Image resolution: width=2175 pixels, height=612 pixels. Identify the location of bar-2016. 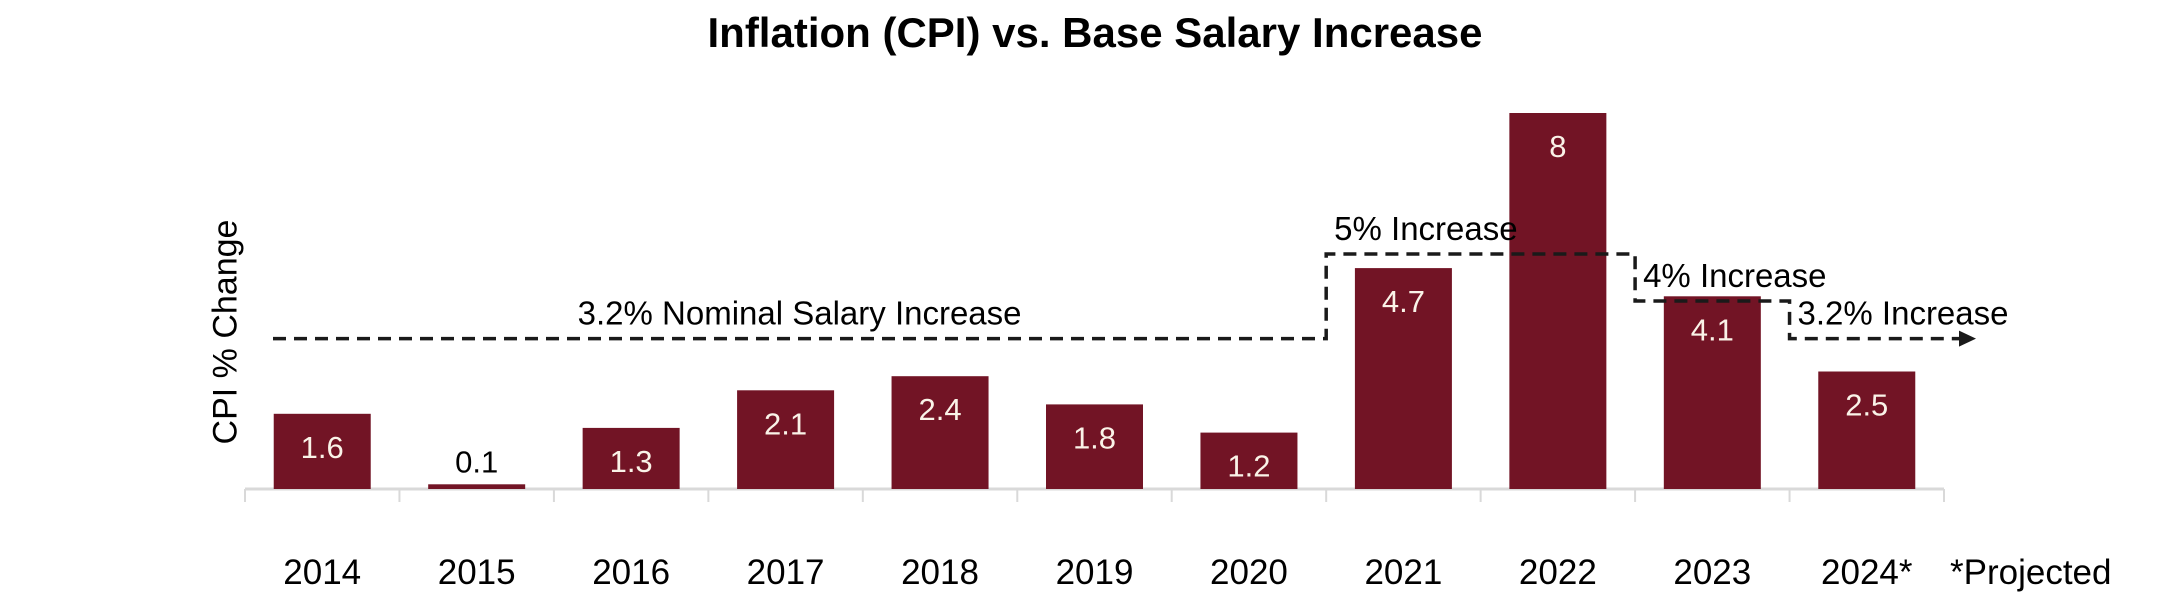
(631, 458).